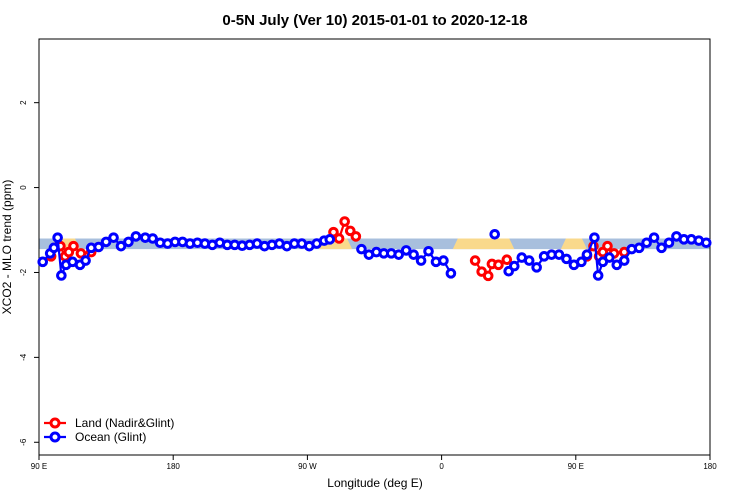  I want to click on legend: Land (Nadir&Glint) Ocean (Glint), so click(109, 430).